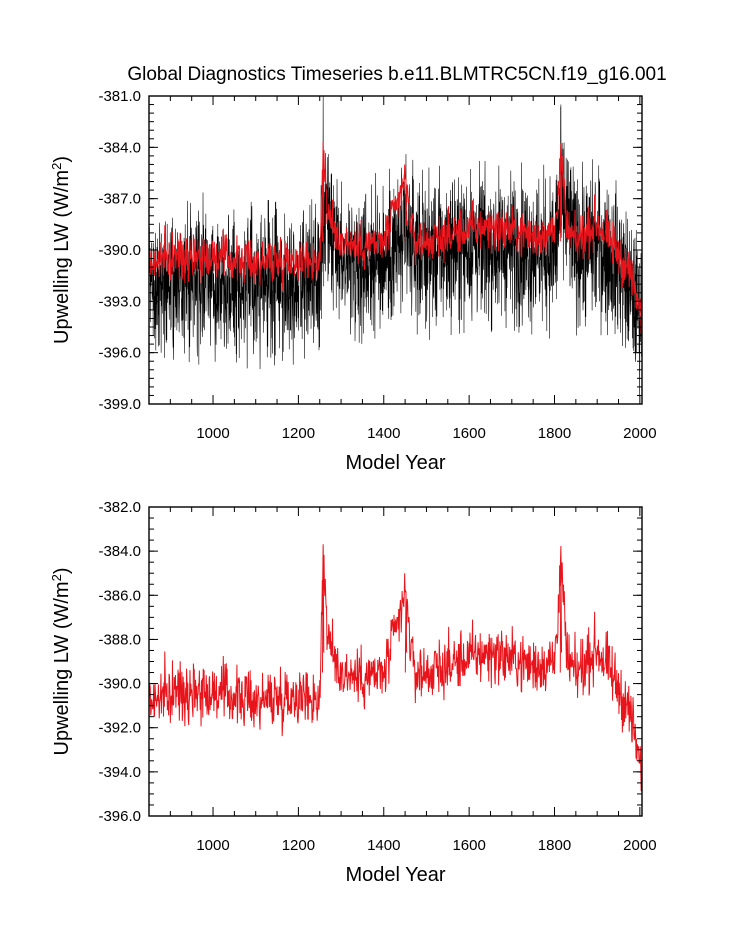 This screenshot has height=945, width=733. What do you see at coordinates (119, 595) in the screenshot?
I see `y-tick-label: -386.0` at bounding box center [119, 595].